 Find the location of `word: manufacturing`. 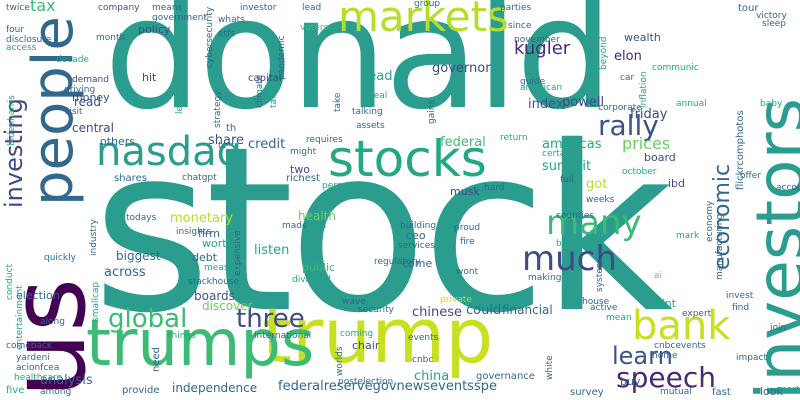

word: manufacturing is located at coordinates (720, 246).